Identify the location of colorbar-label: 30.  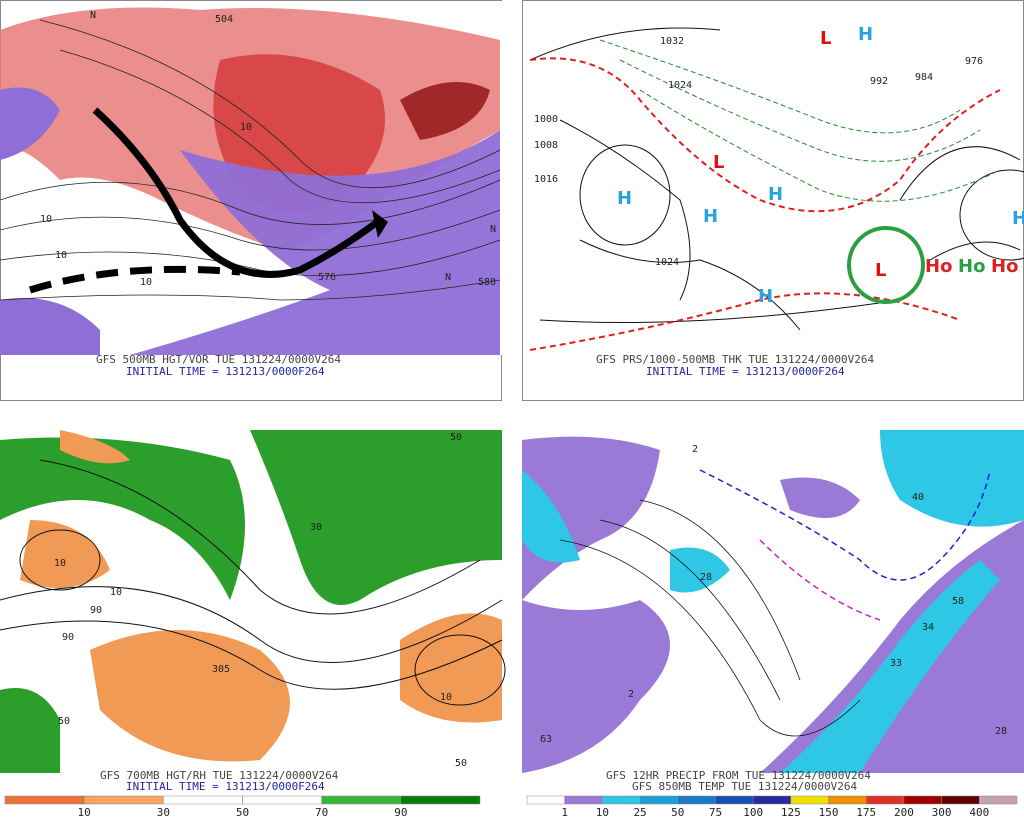
(163, 812).